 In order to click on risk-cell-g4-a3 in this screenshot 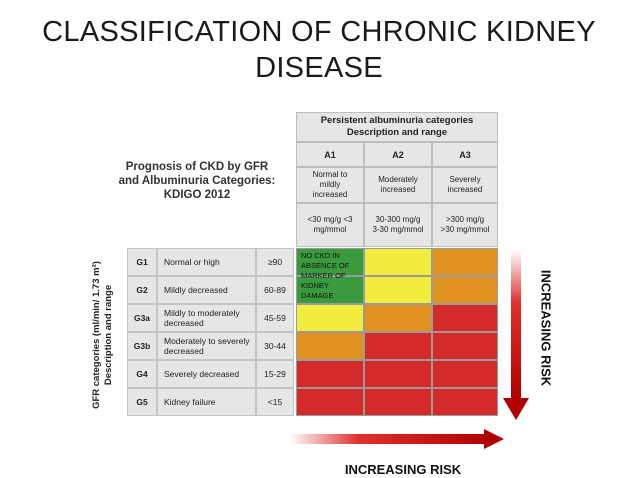, I will do `click(465, 374)`.